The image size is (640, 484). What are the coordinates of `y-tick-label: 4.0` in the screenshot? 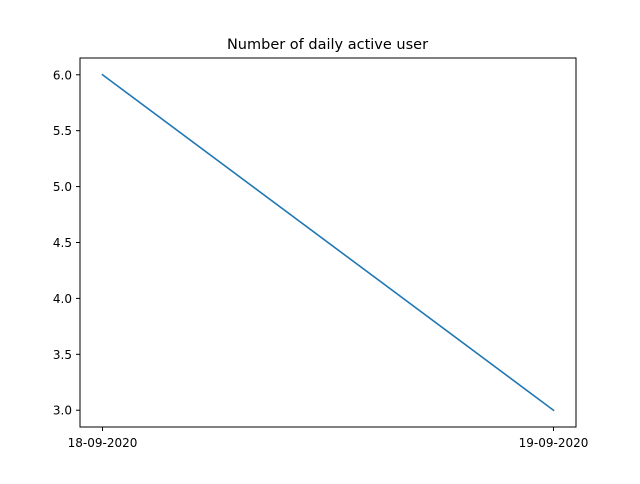 It's located at (62, 299).